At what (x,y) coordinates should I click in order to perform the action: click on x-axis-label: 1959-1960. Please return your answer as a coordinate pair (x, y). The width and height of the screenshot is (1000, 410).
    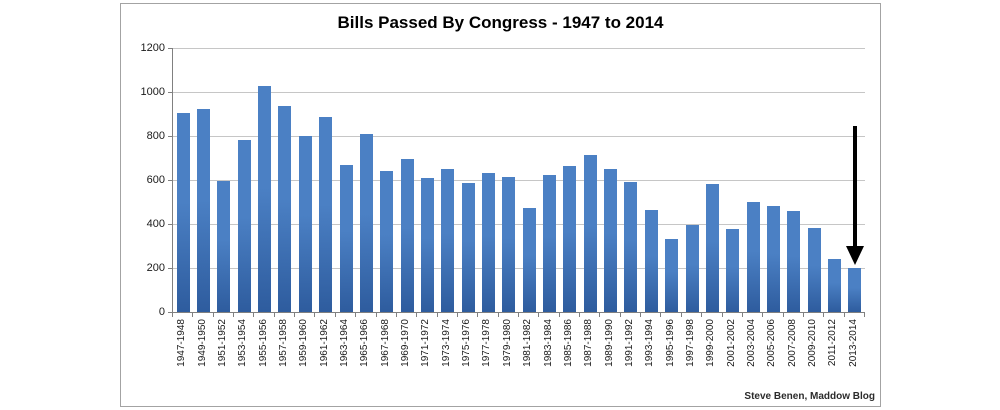
    Looking at the image, I should click on (304, 358).